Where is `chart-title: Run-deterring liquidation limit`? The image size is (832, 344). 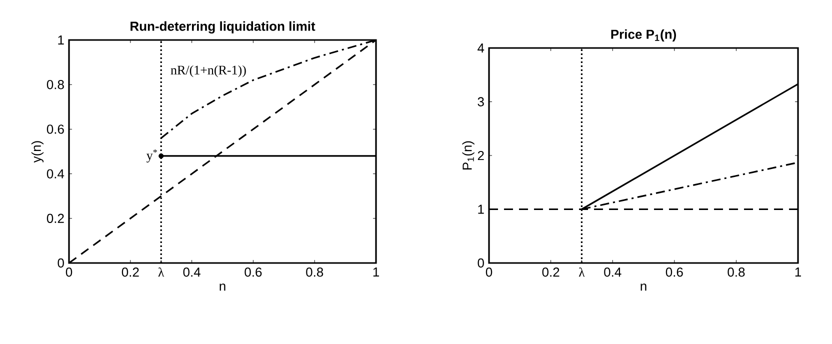
chart-title: Run-deterring liquidation limit is located at coordinates (223, 27).